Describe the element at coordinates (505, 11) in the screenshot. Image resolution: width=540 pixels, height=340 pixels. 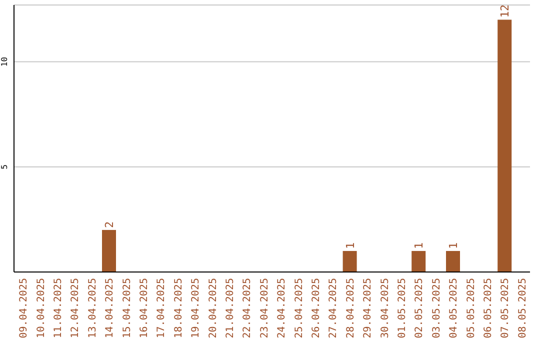
I see `data-label: 12` at that location.